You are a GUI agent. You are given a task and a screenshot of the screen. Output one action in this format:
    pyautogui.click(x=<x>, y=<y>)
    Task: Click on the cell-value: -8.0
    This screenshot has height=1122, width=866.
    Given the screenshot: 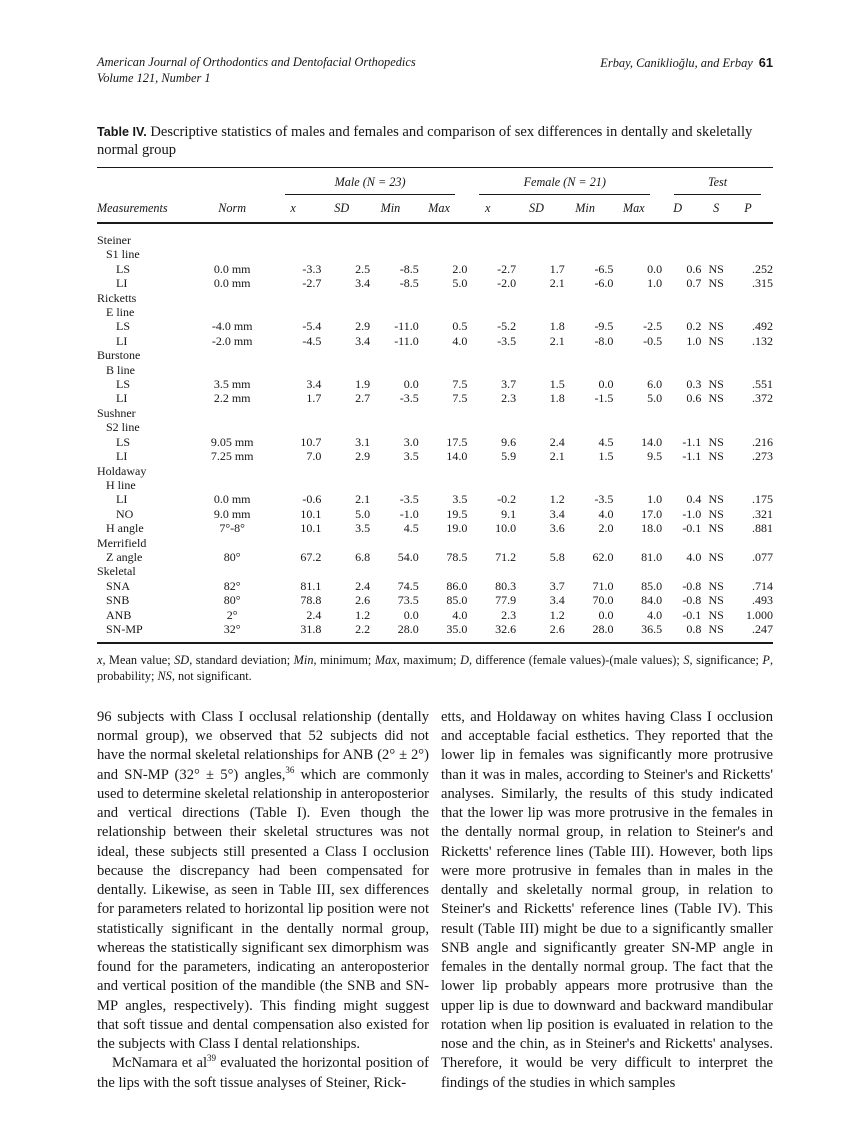 What is the action you would take?
    pyautogui.click(x=604, y=340)
    